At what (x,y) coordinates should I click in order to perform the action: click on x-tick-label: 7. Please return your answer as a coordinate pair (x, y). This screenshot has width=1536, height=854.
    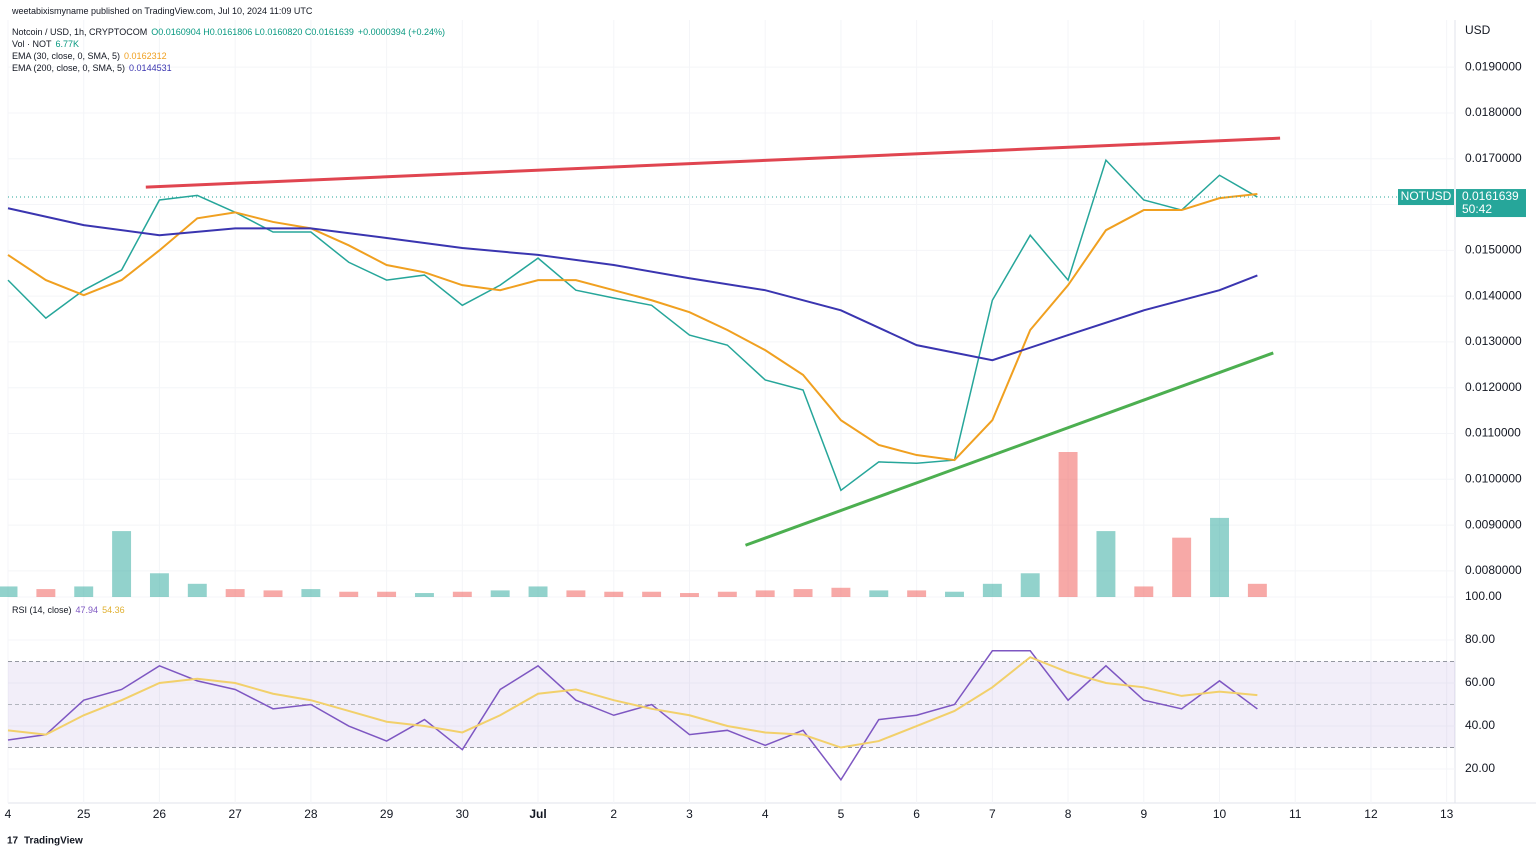
    Looking at the image, I should click on (992, 814).